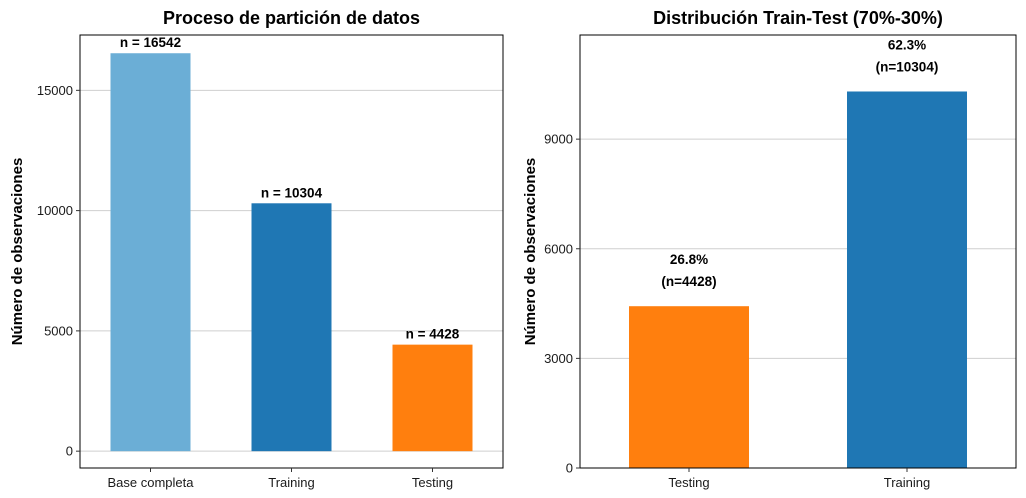 This screenshot has width=1026, height=498. Describe the element at coordinates (291, 18) in the screenshot. I see `chart-title: Proceso de partición de datos` at that location.